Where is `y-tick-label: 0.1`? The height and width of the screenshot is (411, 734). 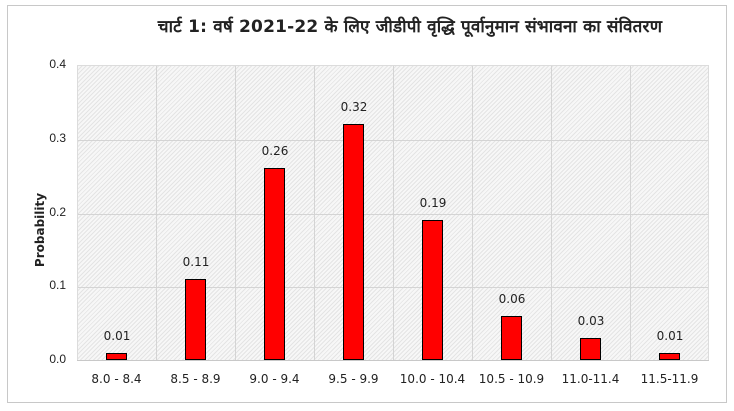
y-tick-label: 0.1 is located at coordinates (57, 285).